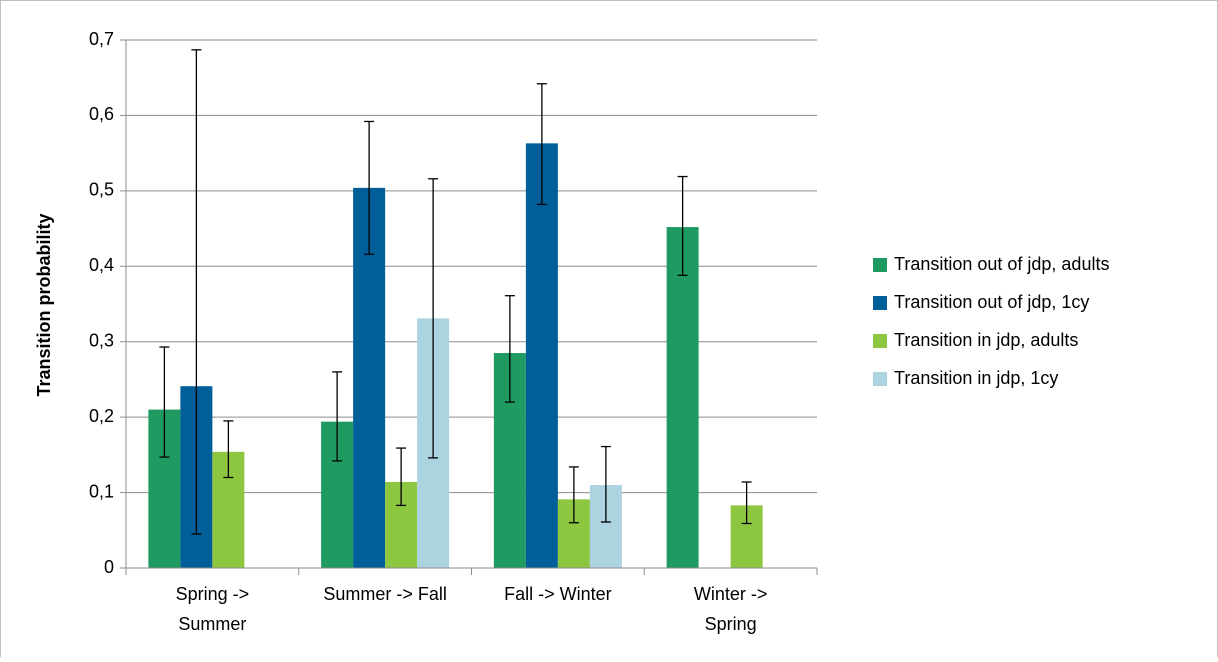 The width and height of the screenshot is (1218, 662). Describe the element at coordinates (731, 624) in the screenshot. I see `x-tick-label-line: Spring` at that location.